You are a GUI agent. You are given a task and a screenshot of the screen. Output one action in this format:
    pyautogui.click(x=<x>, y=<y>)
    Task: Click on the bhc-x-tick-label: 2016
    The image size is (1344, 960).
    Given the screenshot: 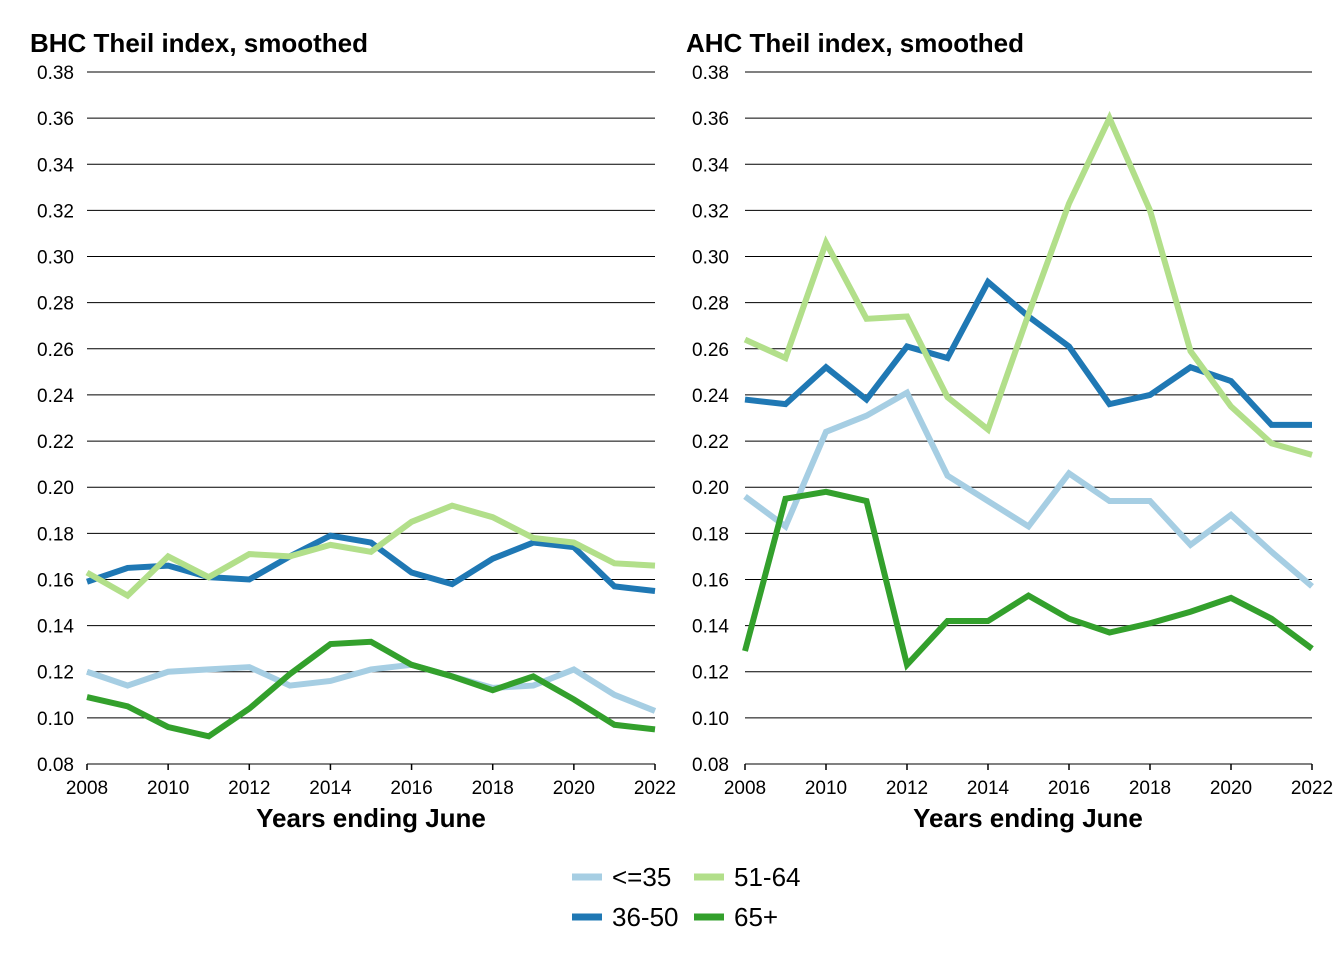 What is the action you would take?
    pyautogui.click(x=411, y=788)
    